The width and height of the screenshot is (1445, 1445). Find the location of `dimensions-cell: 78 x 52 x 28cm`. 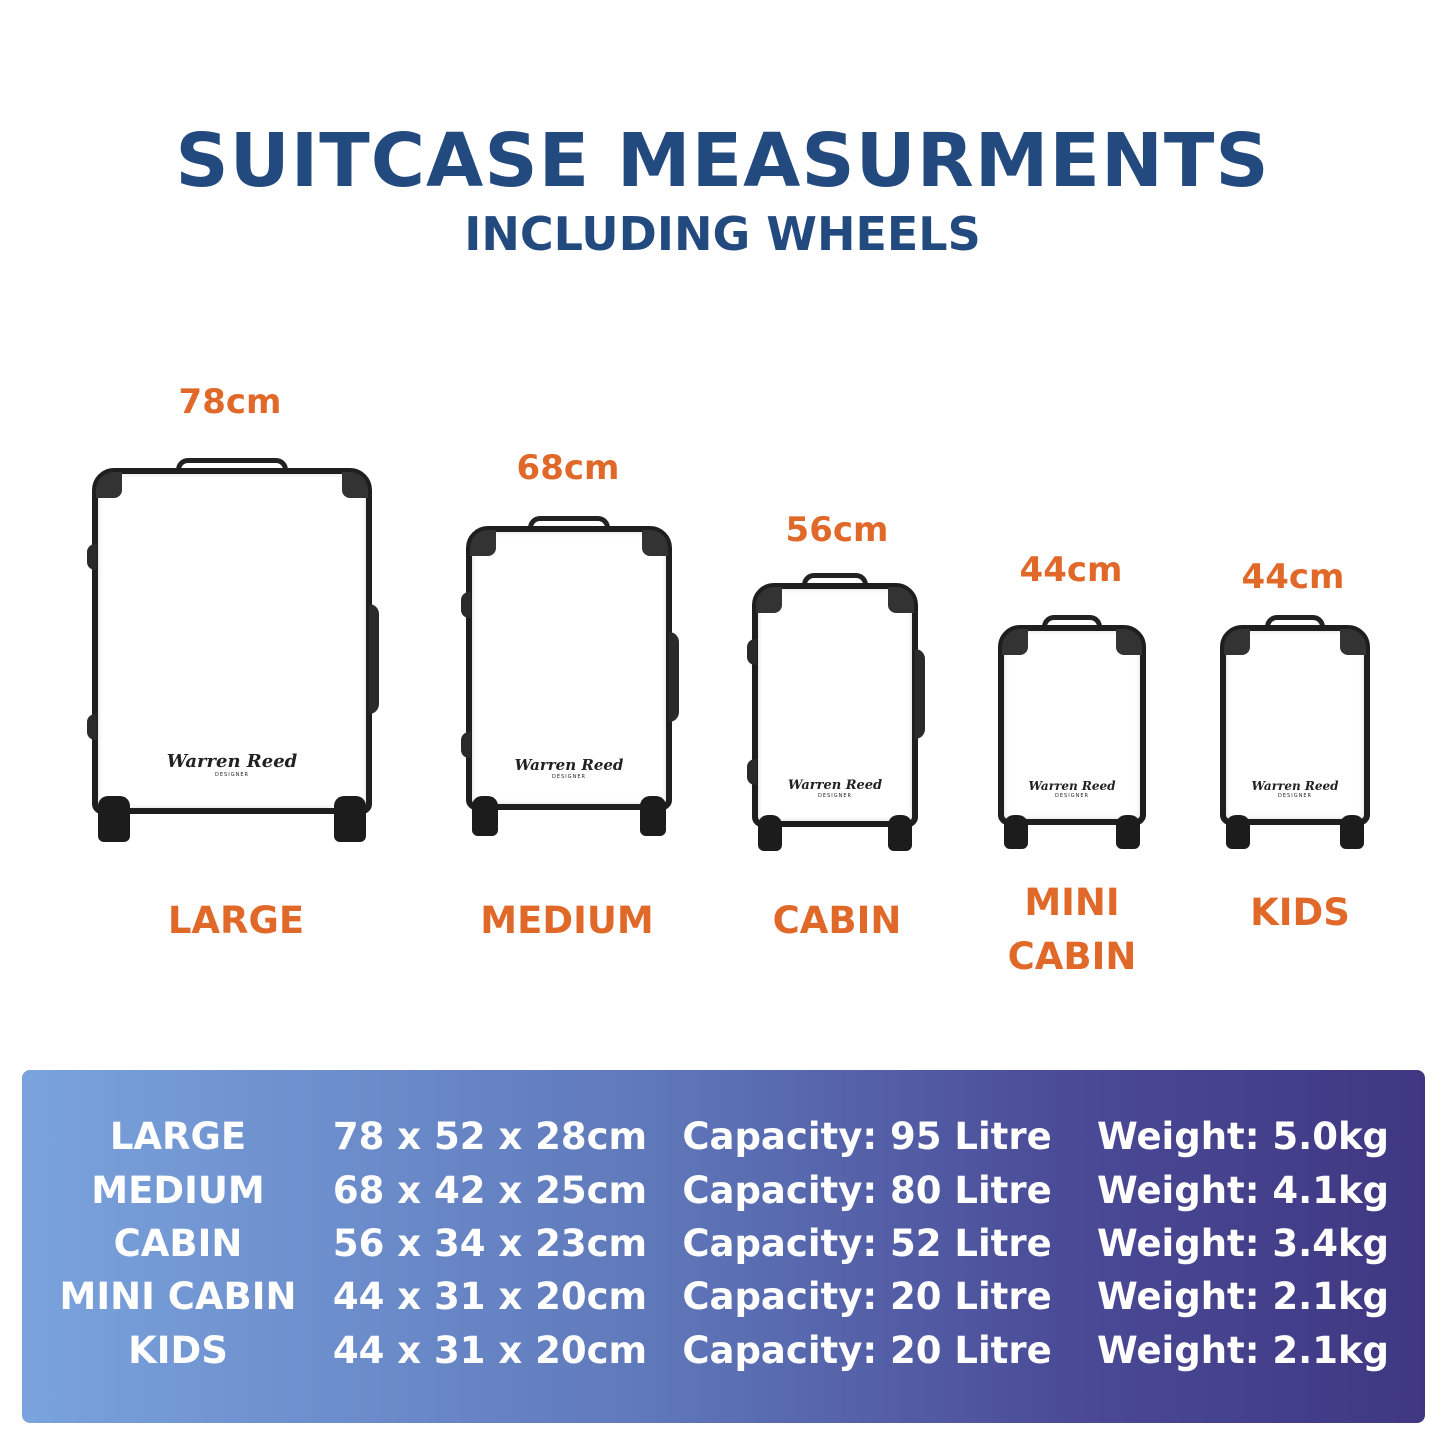

dimensions-cell: 78 x 52 x 28cm is located at coordinates (490, 1136).